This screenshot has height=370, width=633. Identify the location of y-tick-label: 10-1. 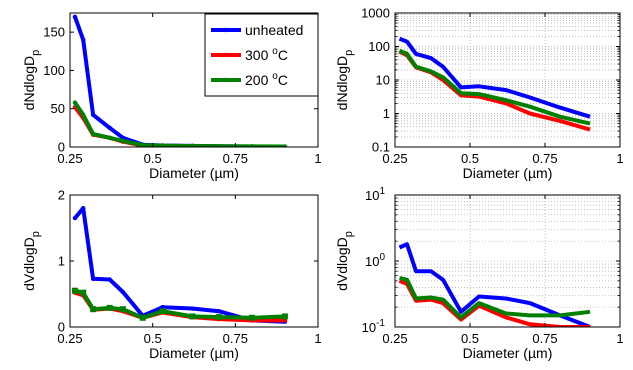
(374, 326).